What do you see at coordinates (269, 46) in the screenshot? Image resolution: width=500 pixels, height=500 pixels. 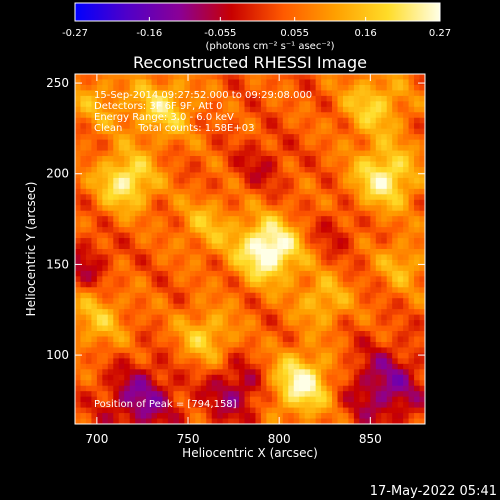 I see `colorbar-unit-label: (photons cm⁻² s⁻¹ asec⁻²)` at bounding box center [269, 46].